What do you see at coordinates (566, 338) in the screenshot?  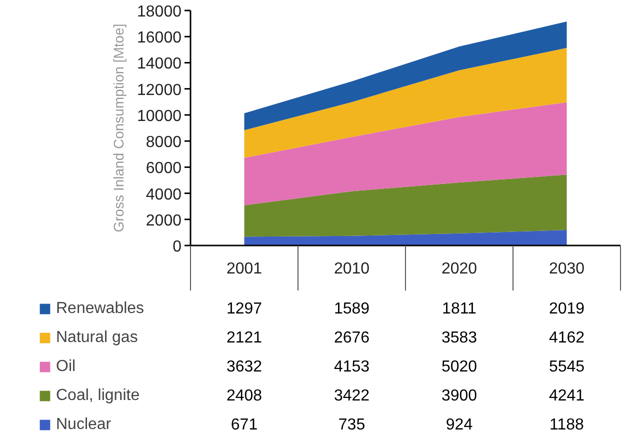 I see `data-label: 4162` at bounding box center [566, 338].